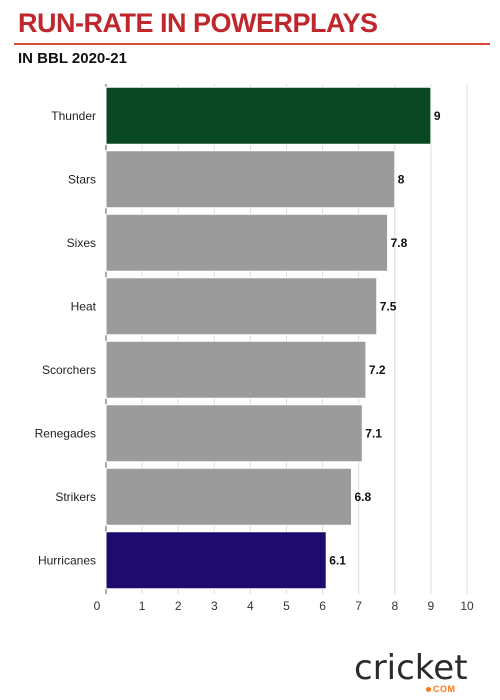 This screenshot has height=700, width=500. What do you see at coordinates (81, 243) in the screenshot?
I see `category-label-2: Sixes` at bounding box center [81, 243].